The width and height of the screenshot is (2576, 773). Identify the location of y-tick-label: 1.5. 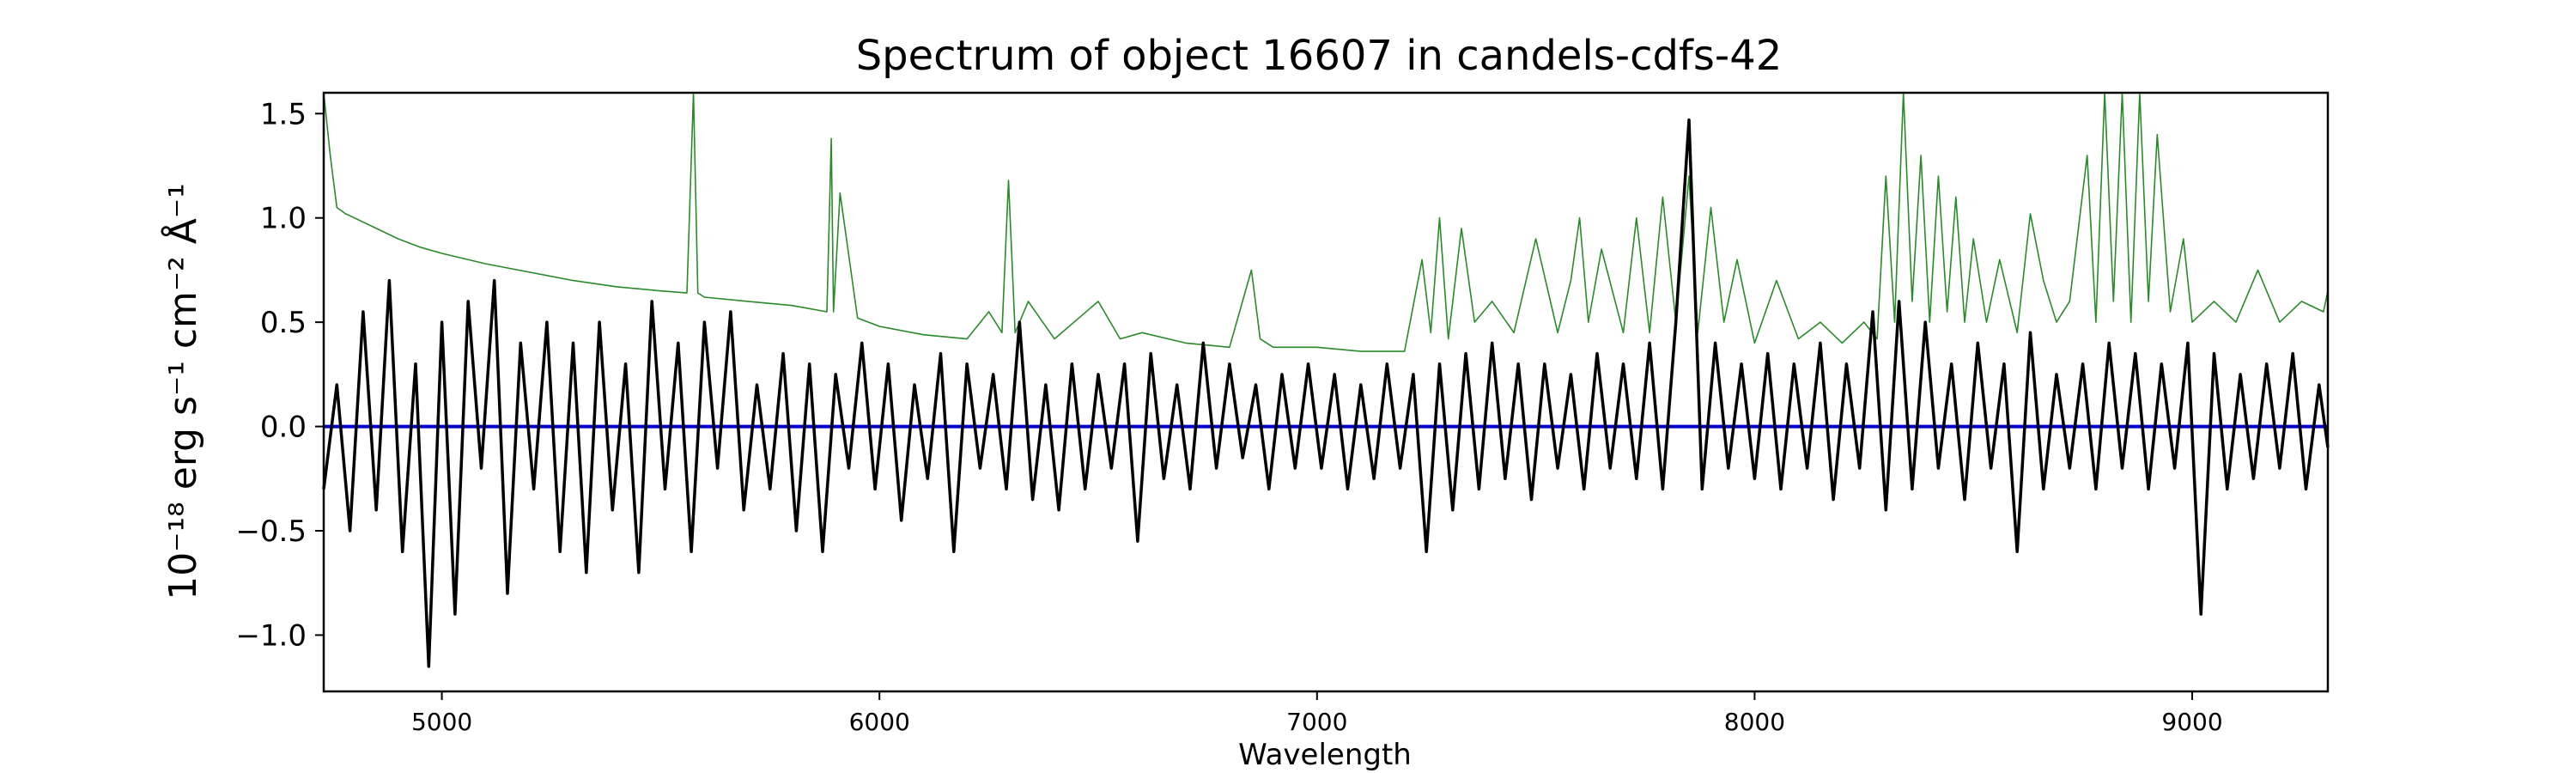
(283, 114).